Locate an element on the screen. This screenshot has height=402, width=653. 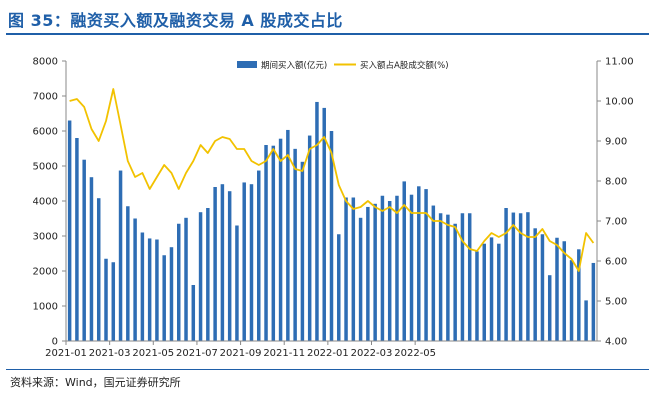
right-tick-label: 8.00 is located at coordinates (616, 182).